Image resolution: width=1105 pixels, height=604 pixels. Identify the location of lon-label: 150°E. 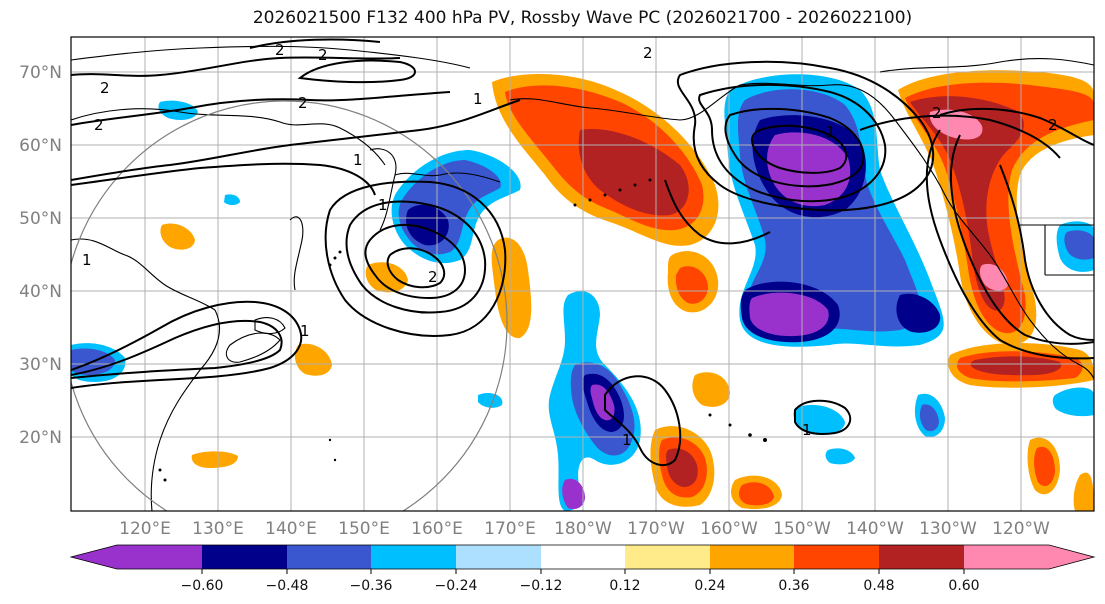
(364, 529).